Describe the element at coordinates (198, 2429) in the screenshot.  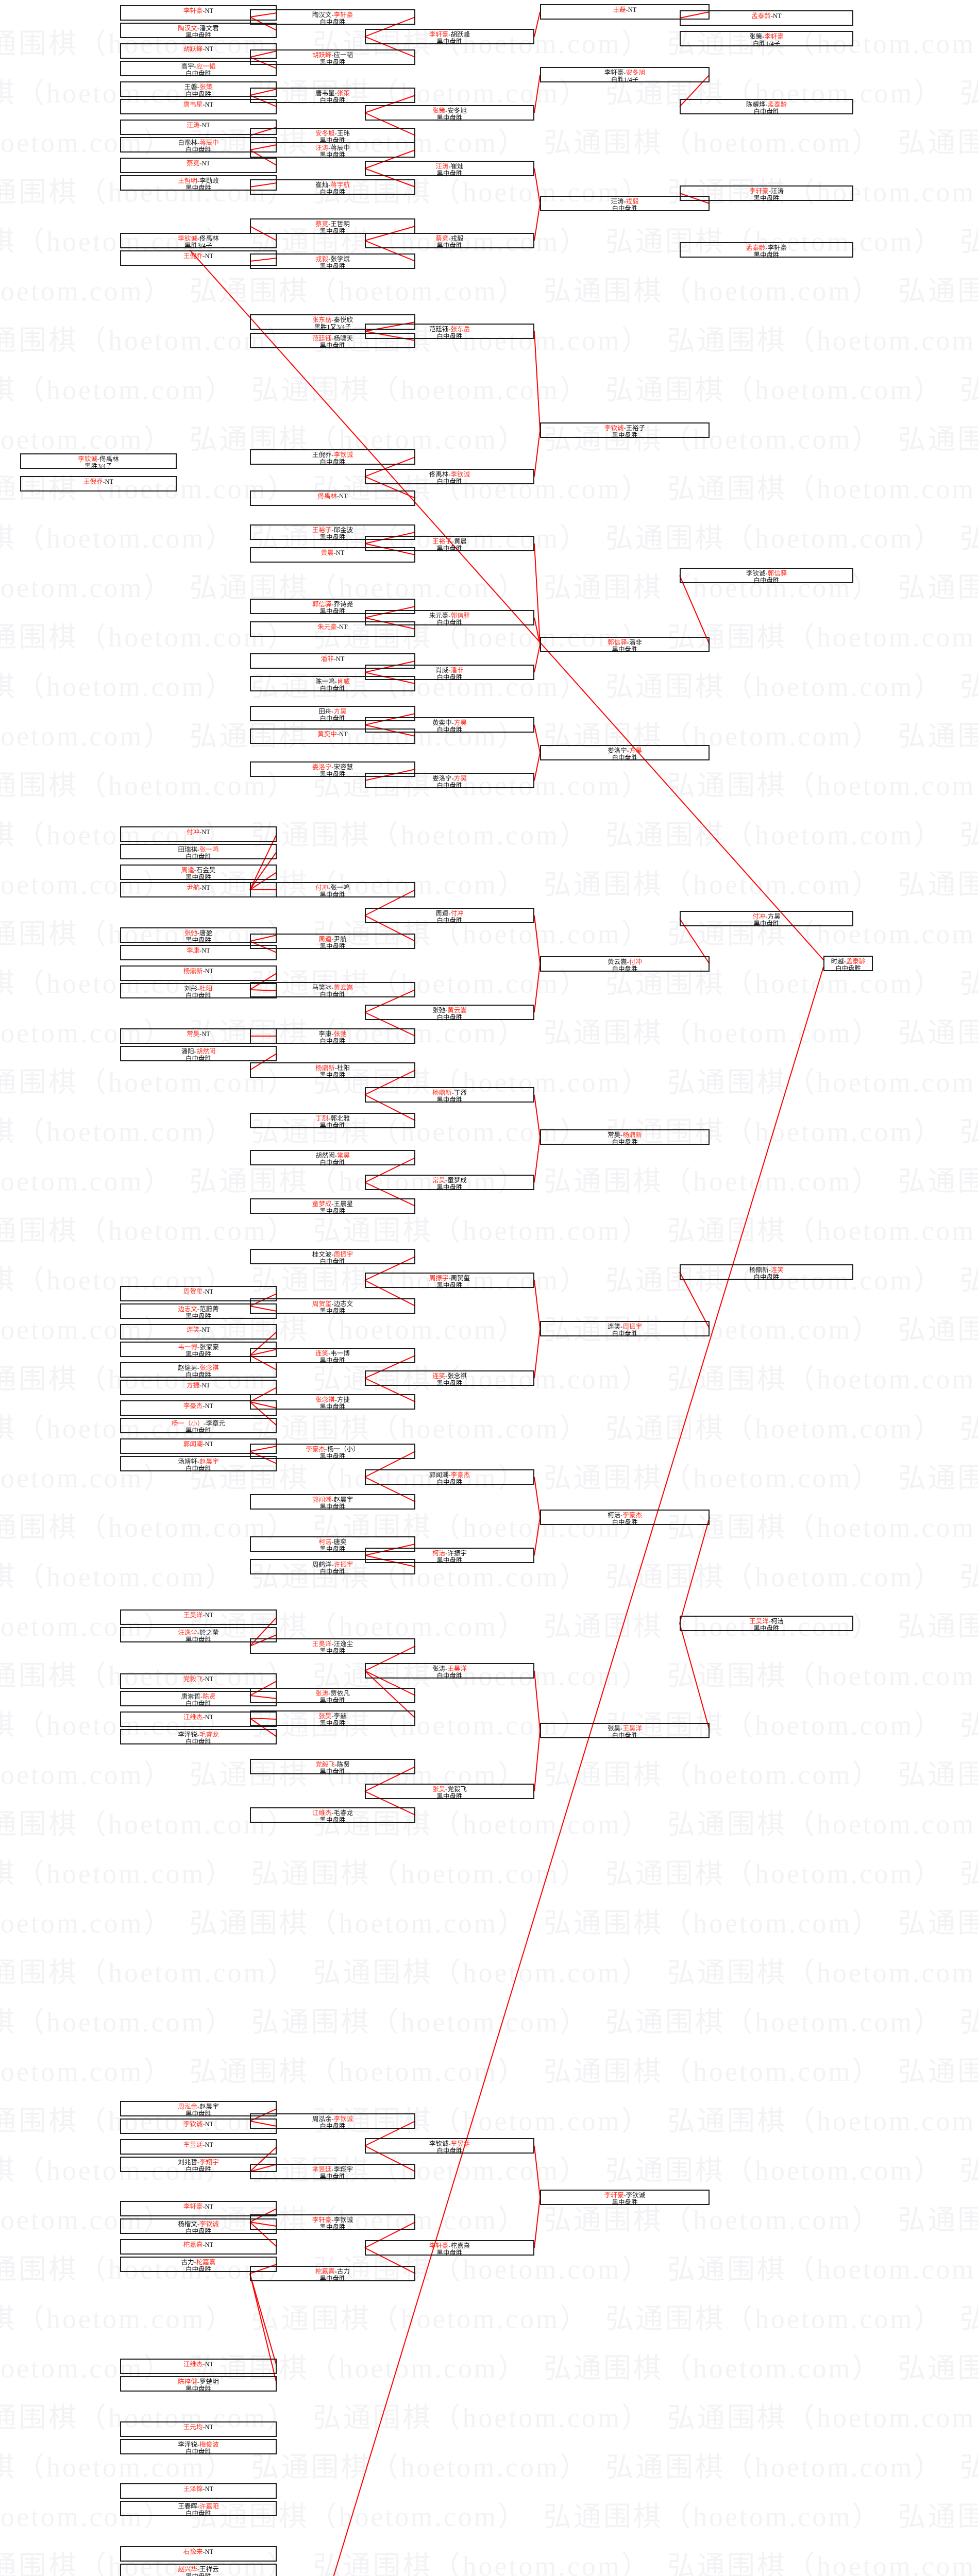
I see `match-box: 王元均-NT` at that location.